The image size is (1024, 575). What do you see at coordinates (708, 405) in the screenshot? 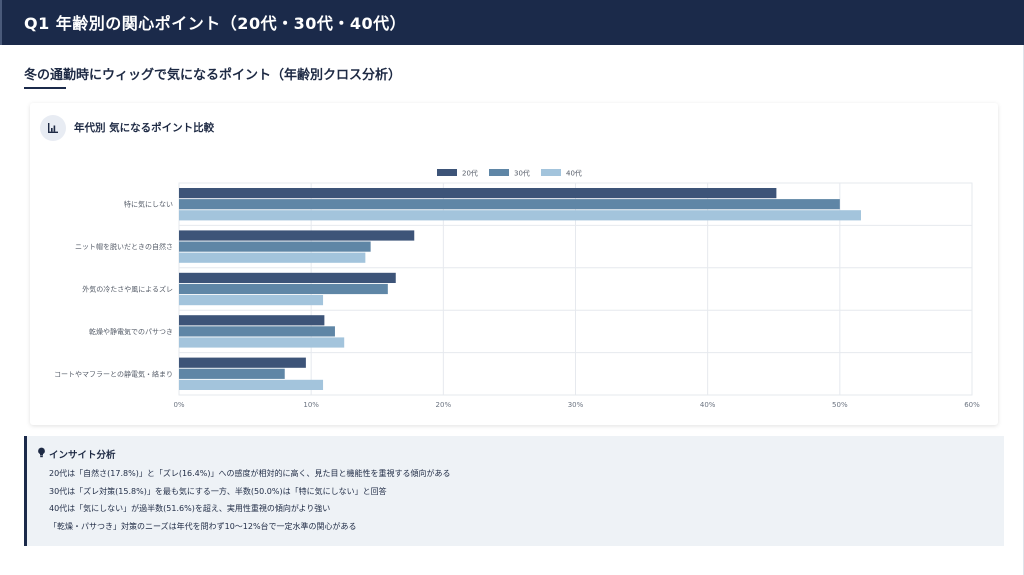
I see `x-tick-label: 40%` at bounding box center [708, 405].